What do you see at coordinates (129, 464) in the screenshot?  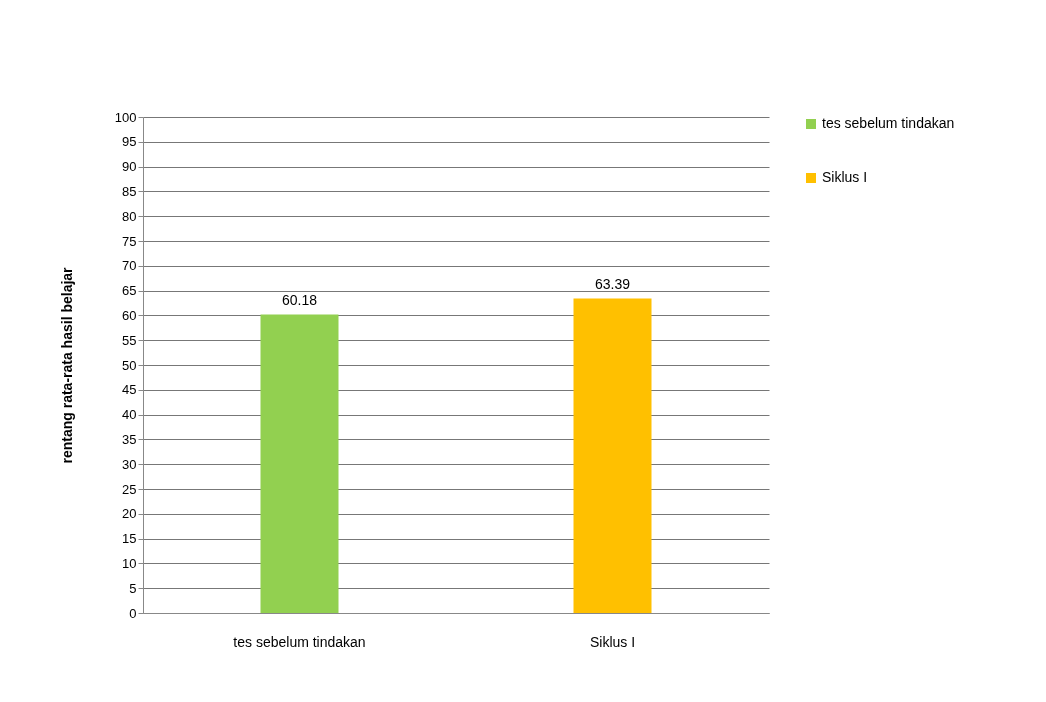 I see `y-tick-label: 30` at bounding box center [129, 464].